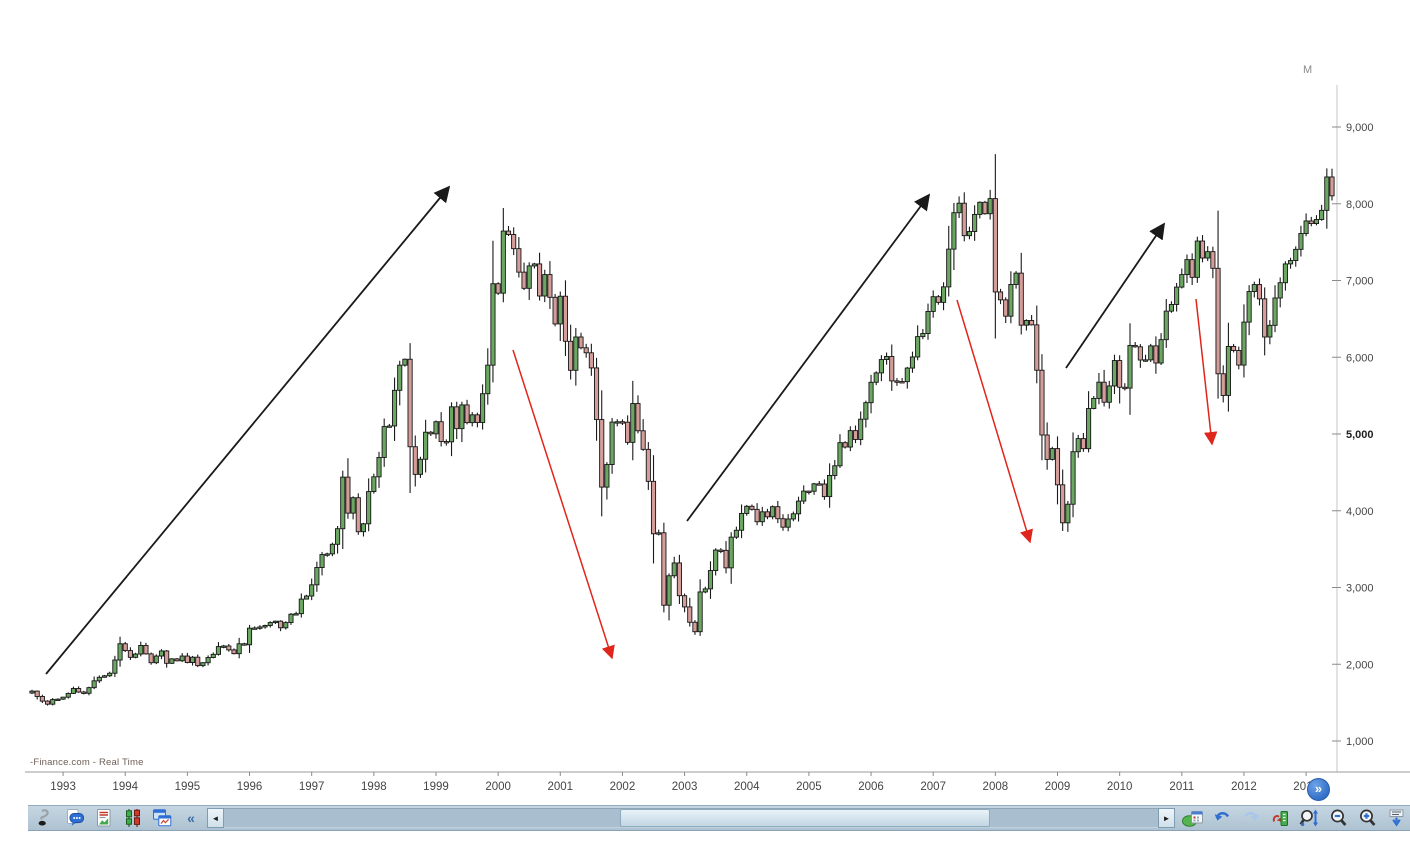  What do you see at coordinates (188, 787) in the screenshot?
I see `x-tick-label: 1995` at bounding box center [188, 787].